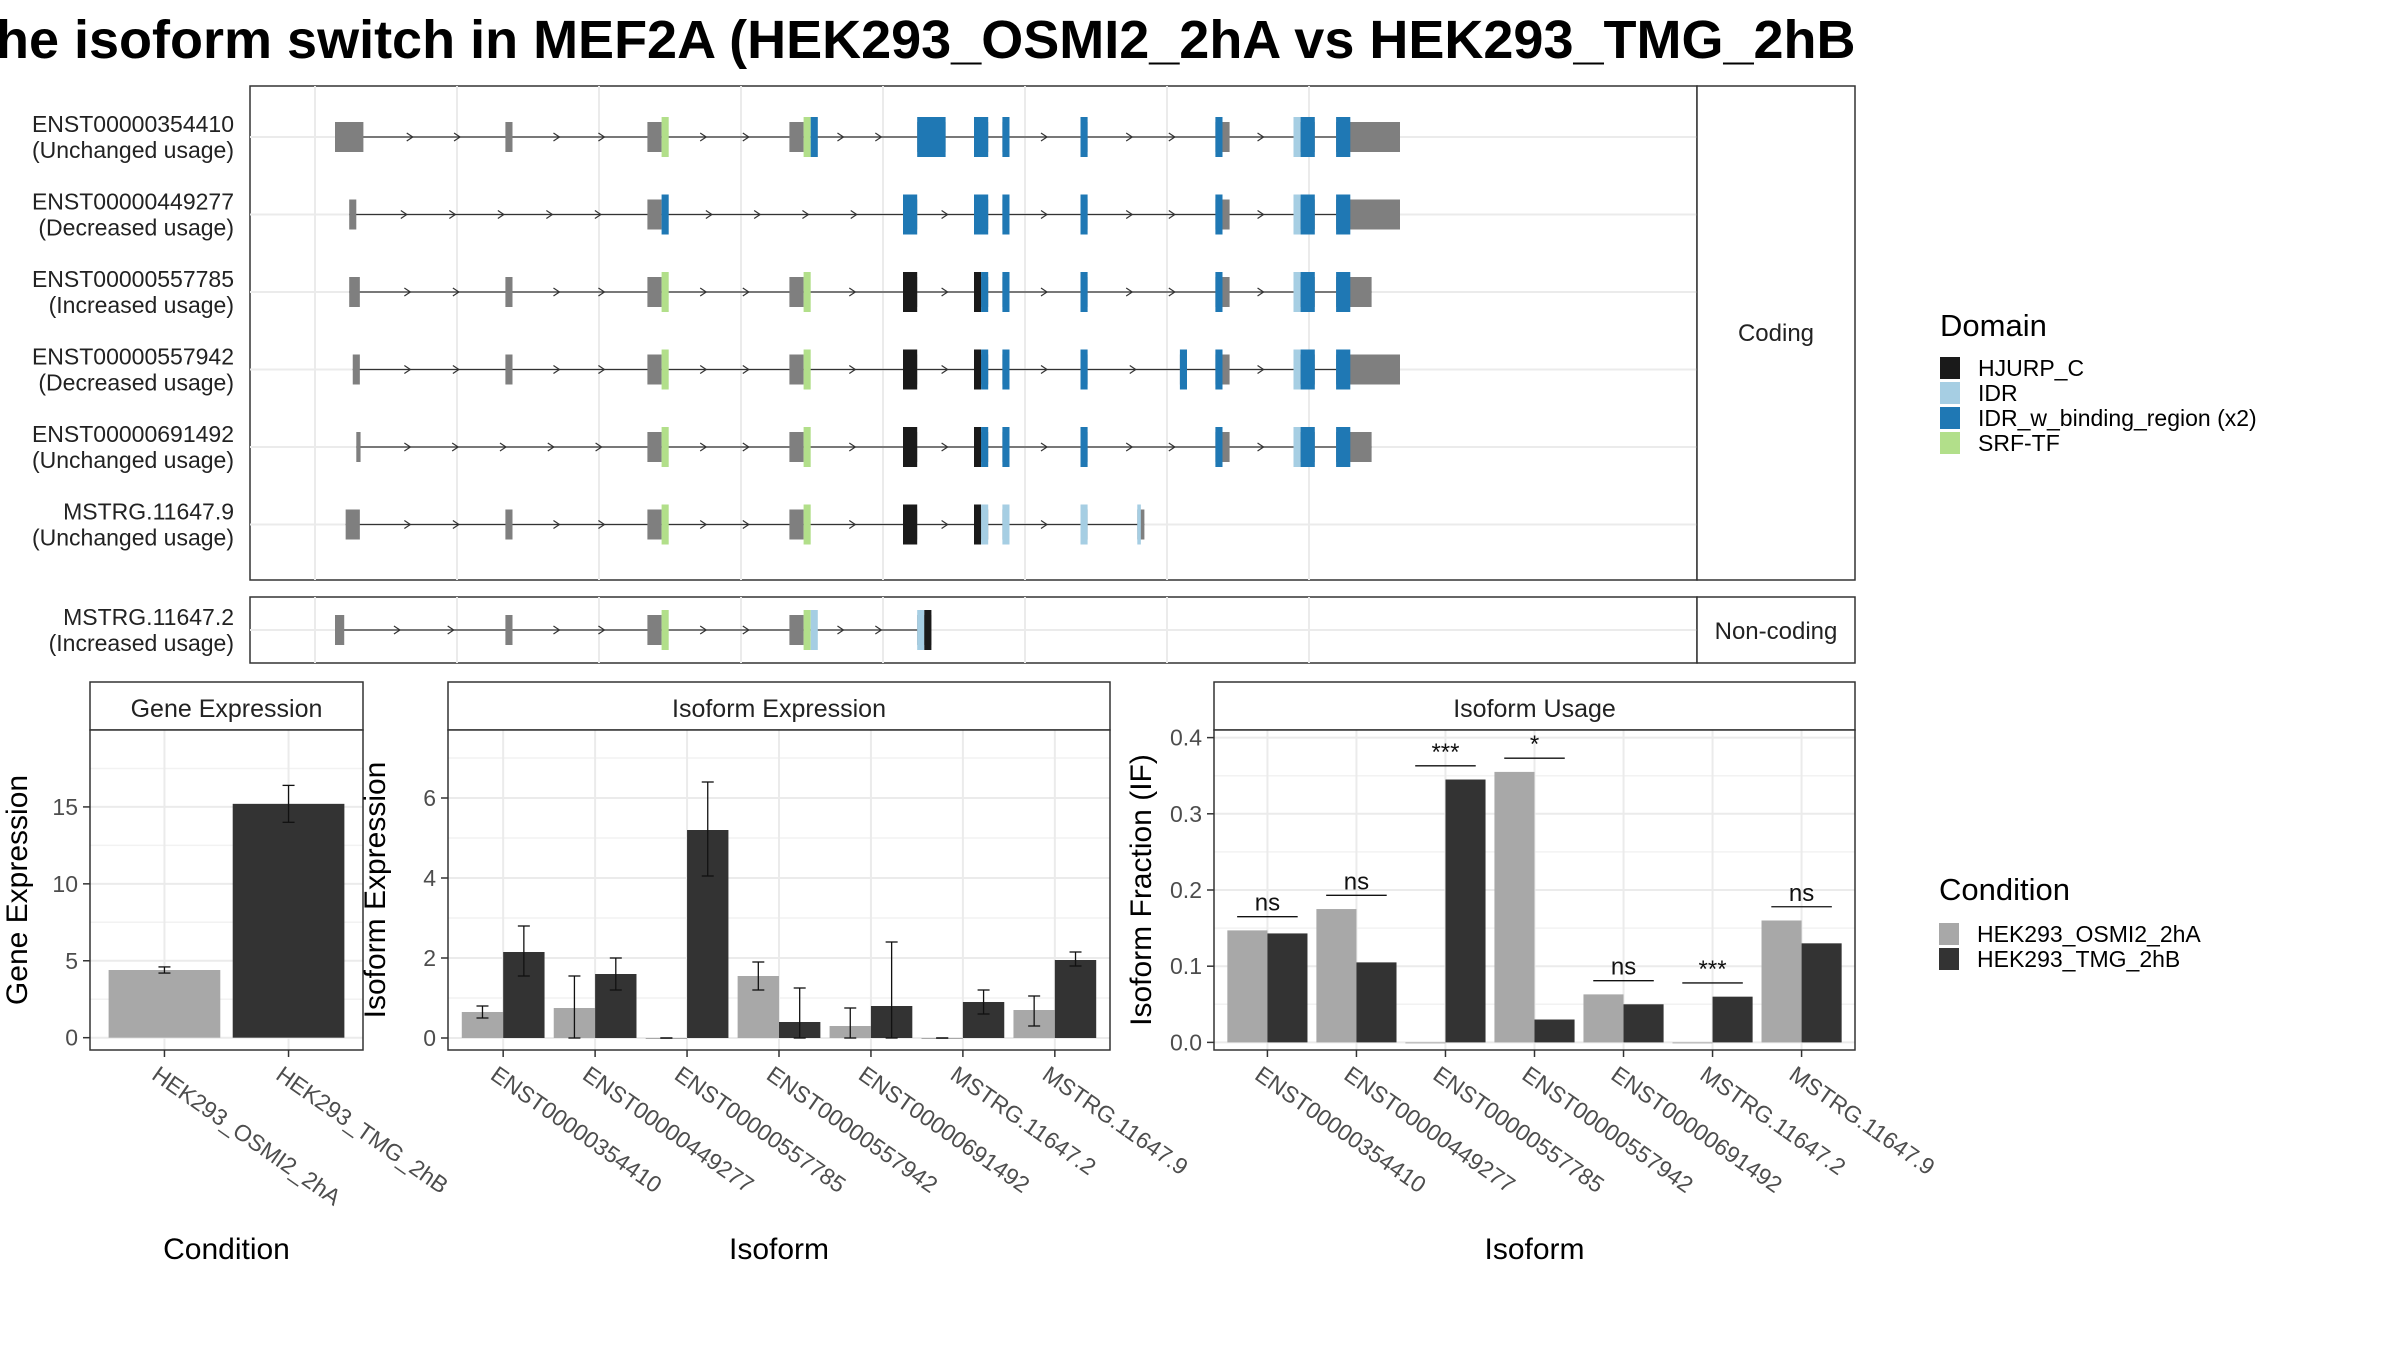 Image resolution: width=2400 pixels, height=1350 pixels. Describe the element at coordinates (1186, 738) in the screenshot. I see `y-tick-label: 0.4` at that location.